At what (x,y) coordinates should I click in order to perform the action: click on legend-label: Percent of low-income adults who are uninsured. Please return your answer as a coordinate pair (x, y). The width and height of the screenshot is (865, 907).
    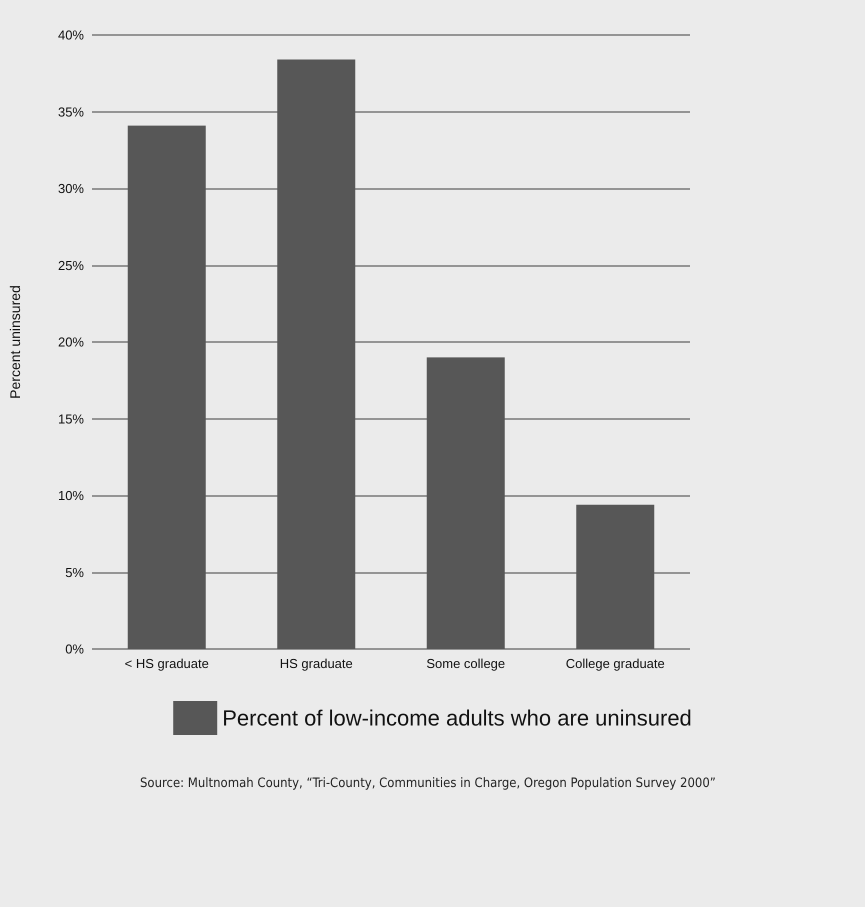
    Looking at the image, I should click on (457, 718).